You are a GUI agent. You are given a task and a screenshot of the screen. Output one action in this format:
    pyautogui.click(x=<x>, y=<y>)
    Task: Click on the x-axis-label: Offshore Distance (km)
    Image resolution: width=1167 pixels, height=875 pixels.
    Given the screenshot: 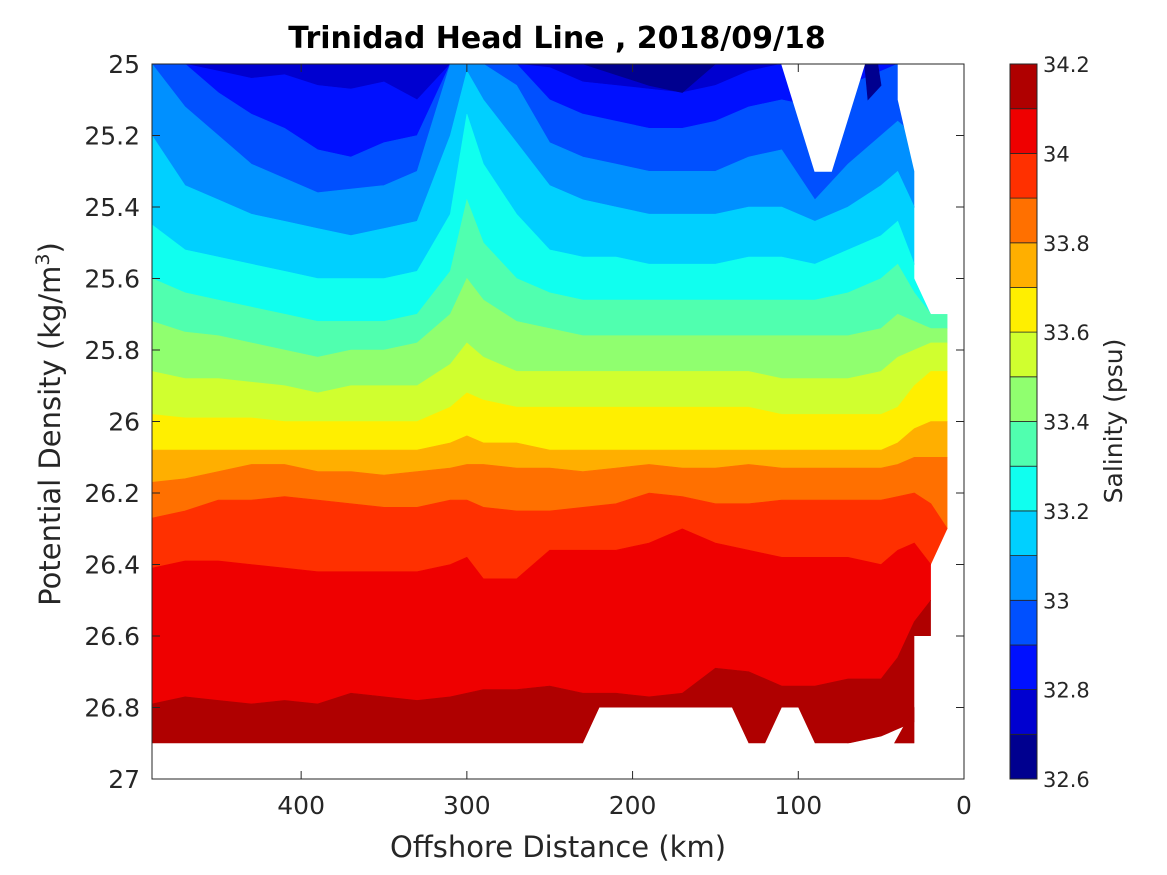 What is the action you would take?
    pyautogui.click(x=558, y=847)
    